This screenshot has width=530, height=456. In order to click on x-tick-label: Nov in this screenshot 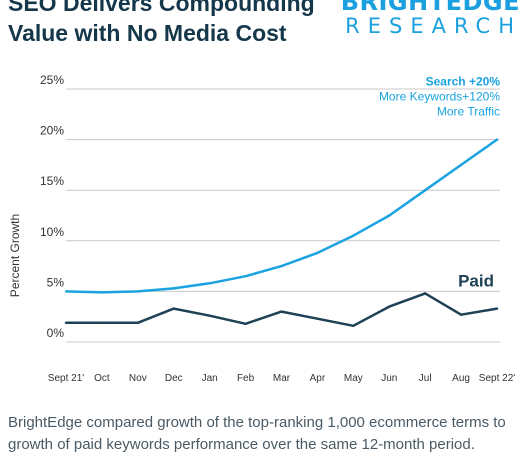, I will do `click(138, 378)`.